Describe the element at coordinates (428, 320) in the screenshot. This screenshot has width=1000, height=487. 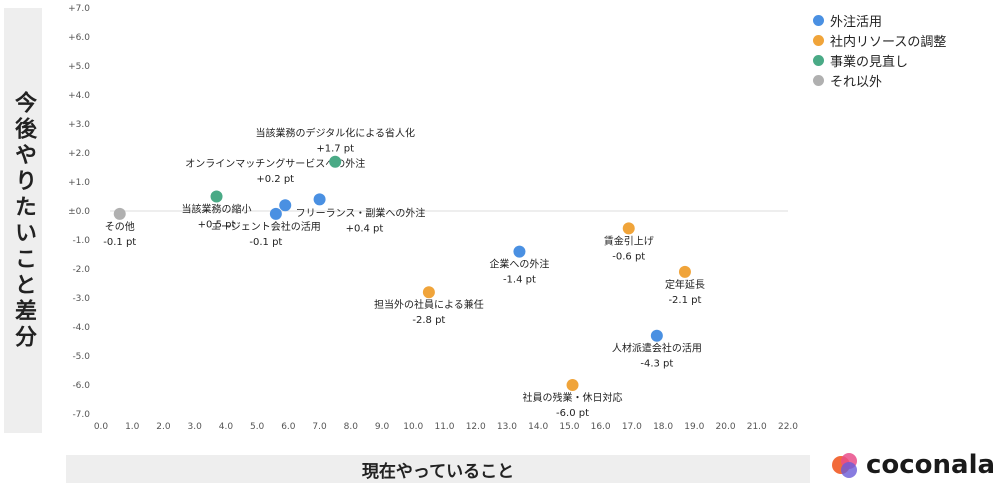
I see `point-value-label: -2.8 pt` at that location.